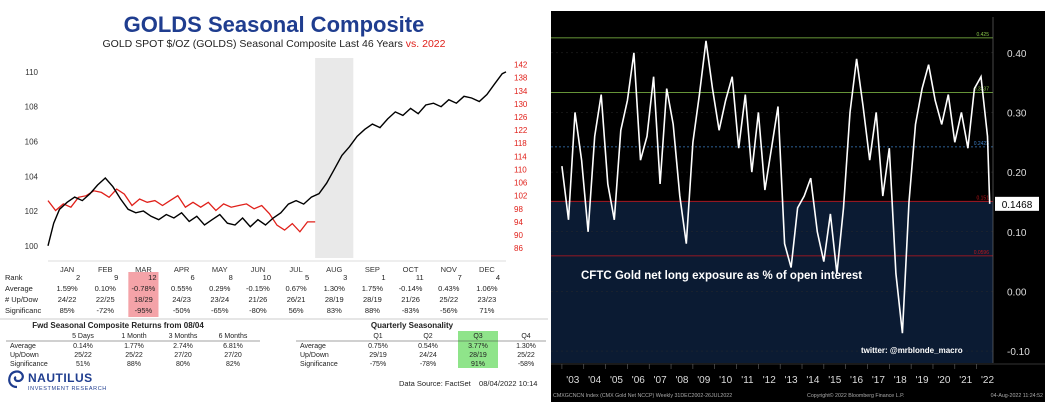 The image size is (1053, 406). Describe the element at coordinates (478, 346) in the screenshot. I see `quarterly-cell: 3.77%` at that location.